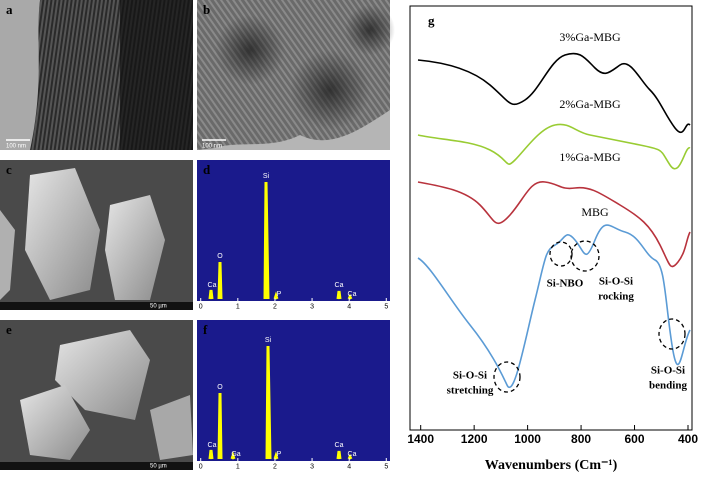 This screenshot has width=702, height=484. I want to click on curve-label: 2%Ga-MBG, so click(590, 104).